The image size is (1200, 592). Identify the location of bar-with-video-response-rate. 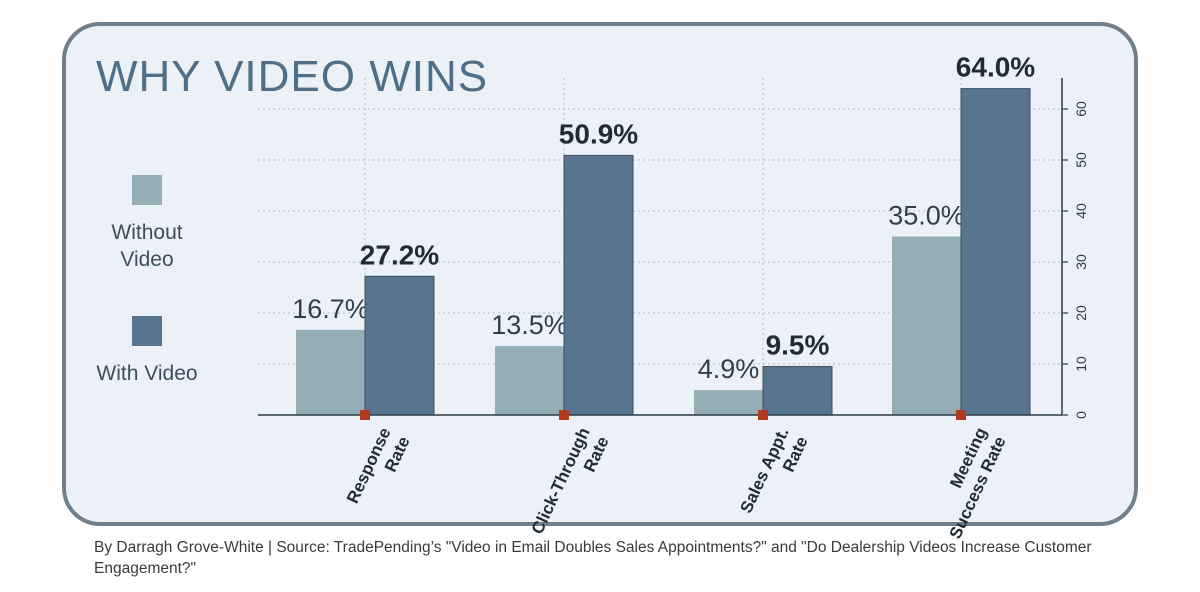
(399, 345).